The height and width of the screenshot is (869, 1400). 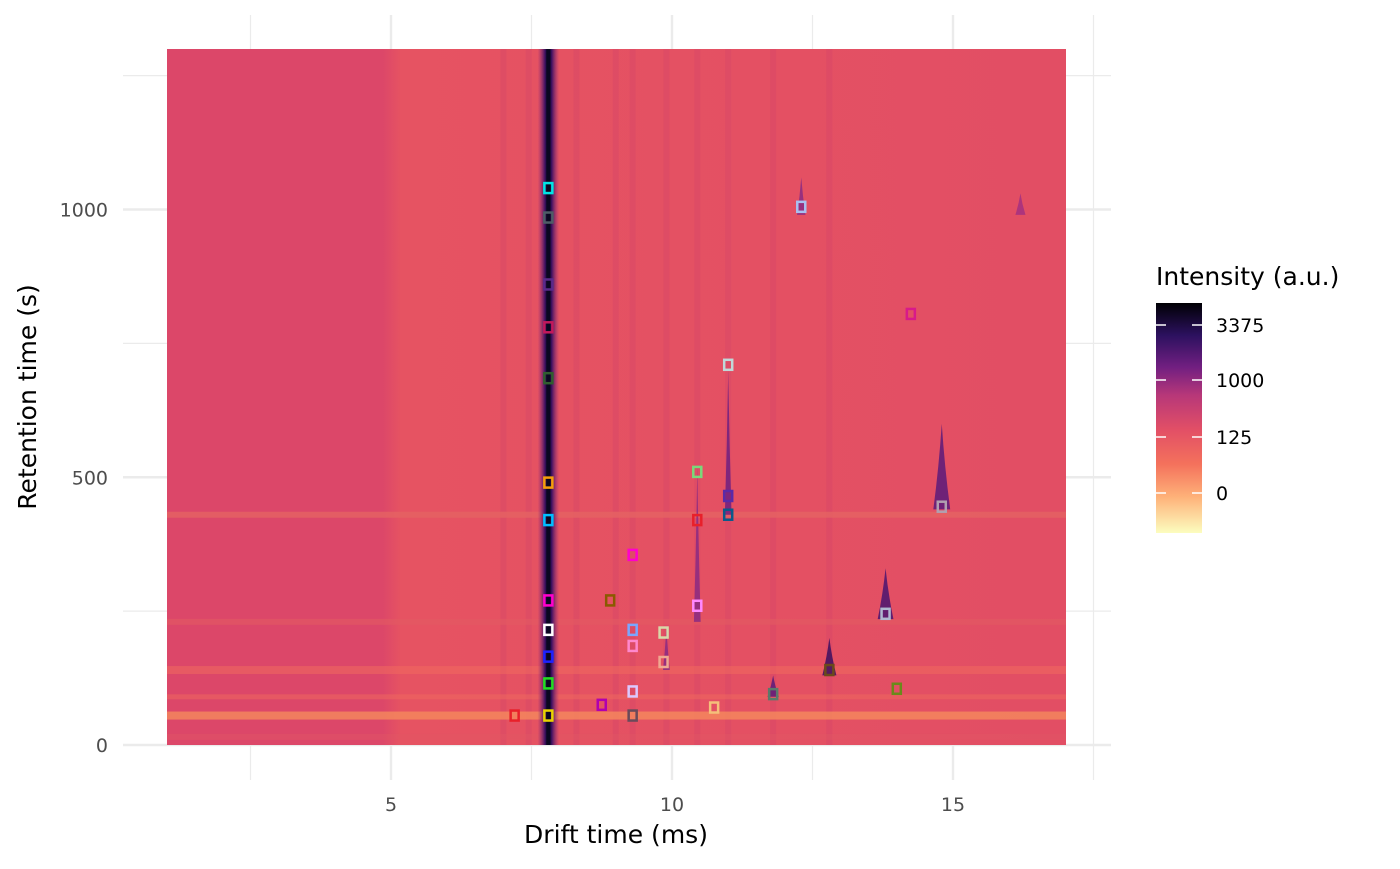 I want to click on x-axis-title: Drift time (ms), so click(x=616, y=834).